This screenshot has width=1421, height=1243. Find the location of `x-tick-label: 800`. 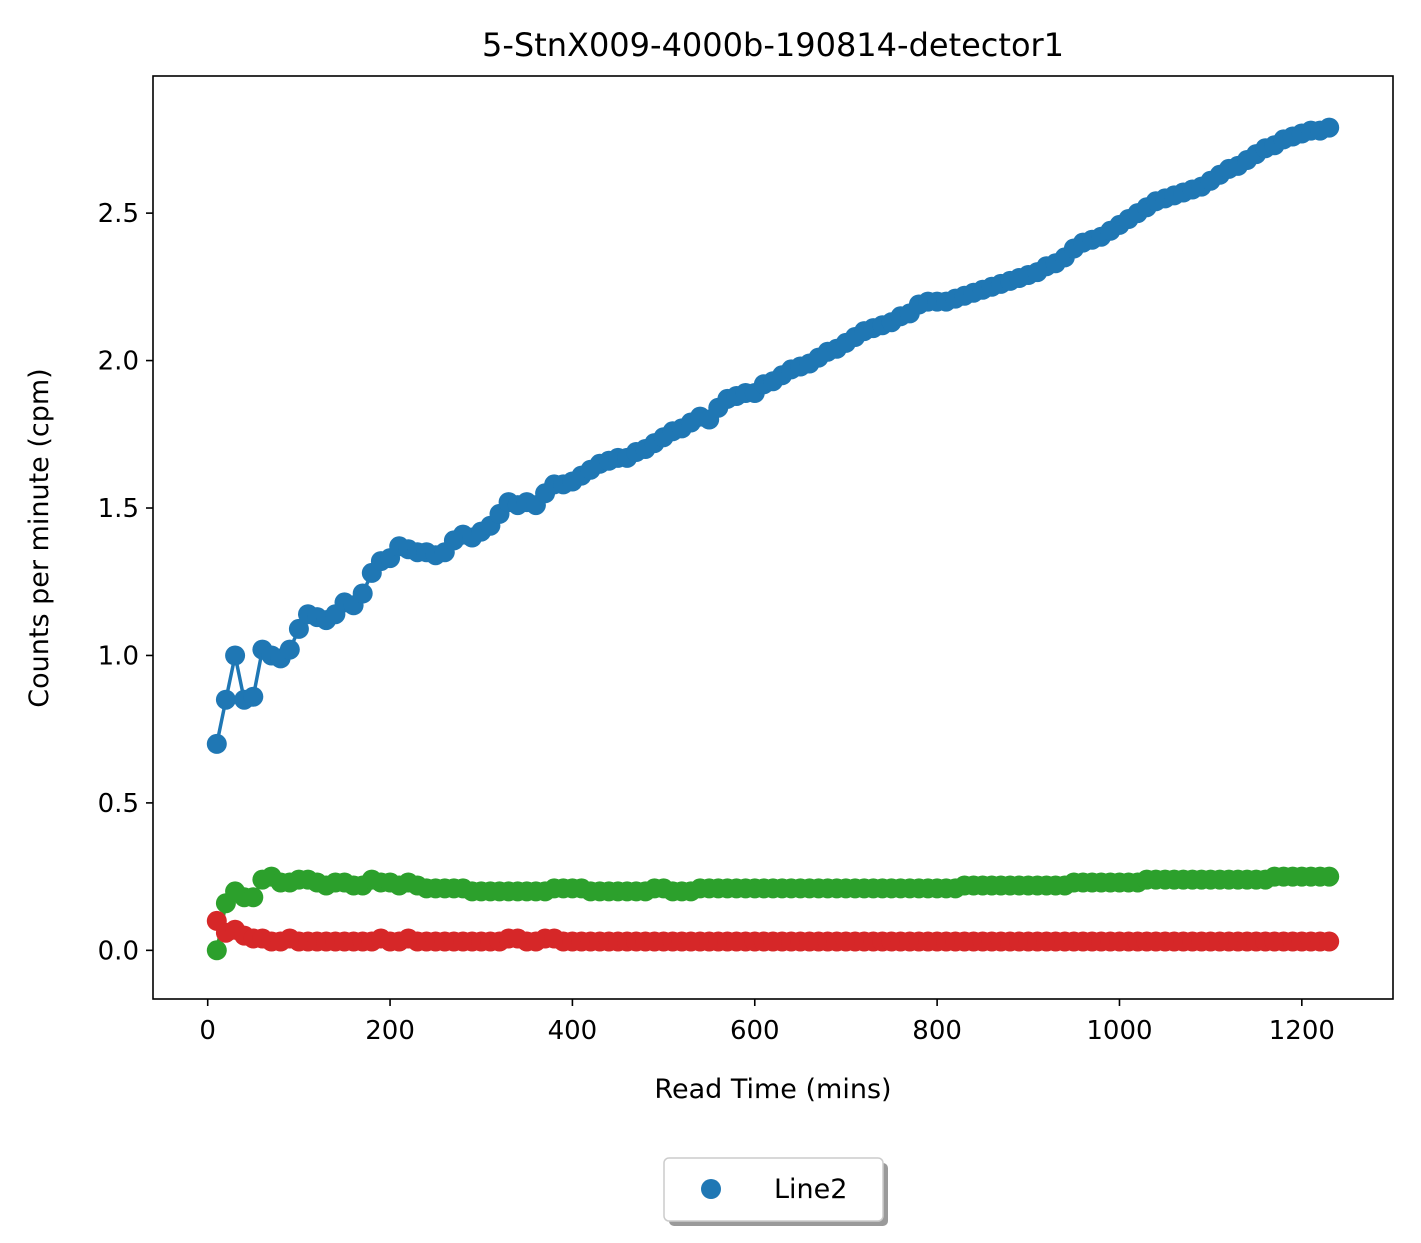

x-tick-label: 800 is located at coordinates (937, 1031).